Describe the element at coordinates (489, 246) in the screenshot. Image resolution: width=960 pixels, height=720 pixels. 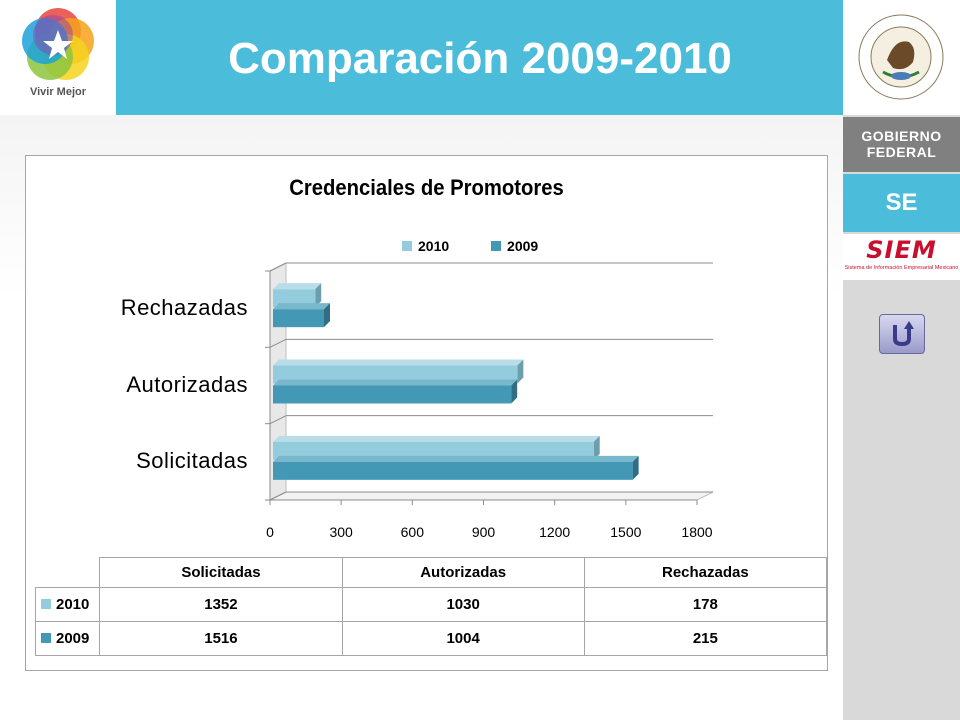
I see `chart-legend: 2010 2009` at that location.